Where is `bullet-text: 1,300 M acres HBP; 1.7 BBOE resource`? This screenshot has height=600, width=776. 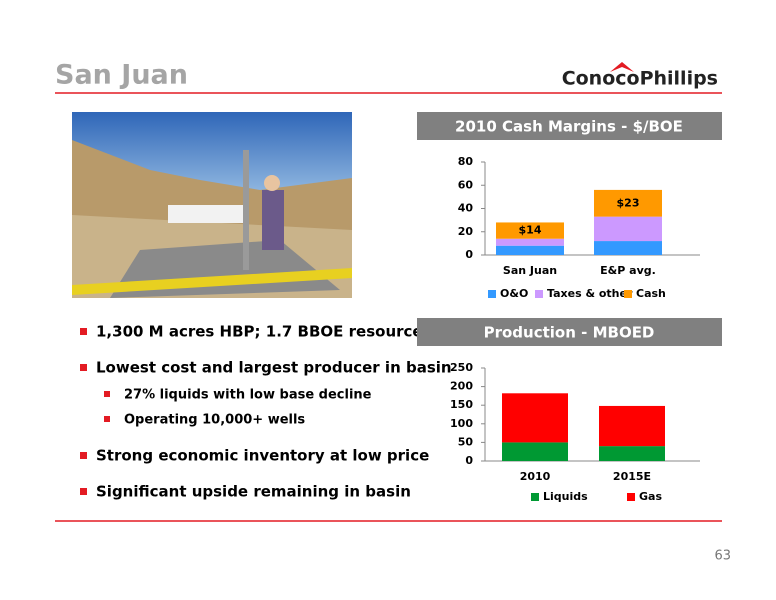
bullet-text: 1,300 M acres HBP; 1.7 BBOE resource is located at coordinates (259, 332).